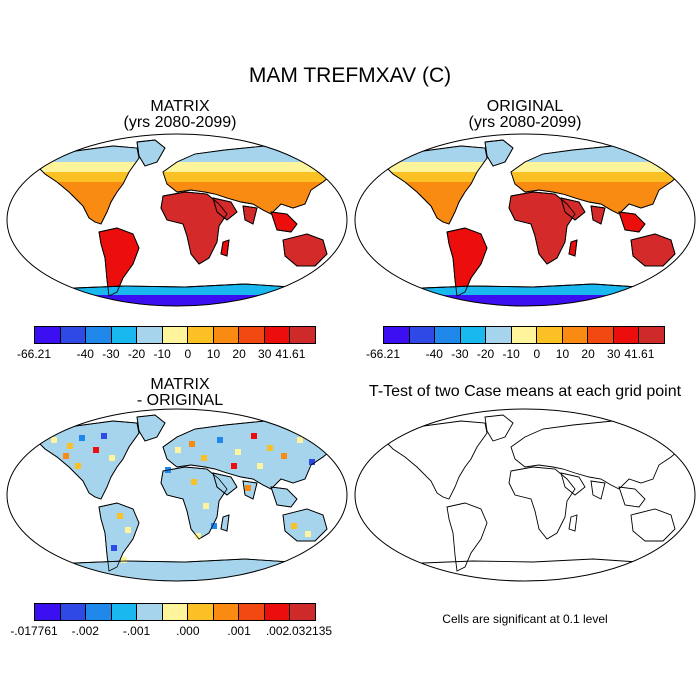 The image size is (700, 700). I want to click on map-matrix, so click(177, 220).